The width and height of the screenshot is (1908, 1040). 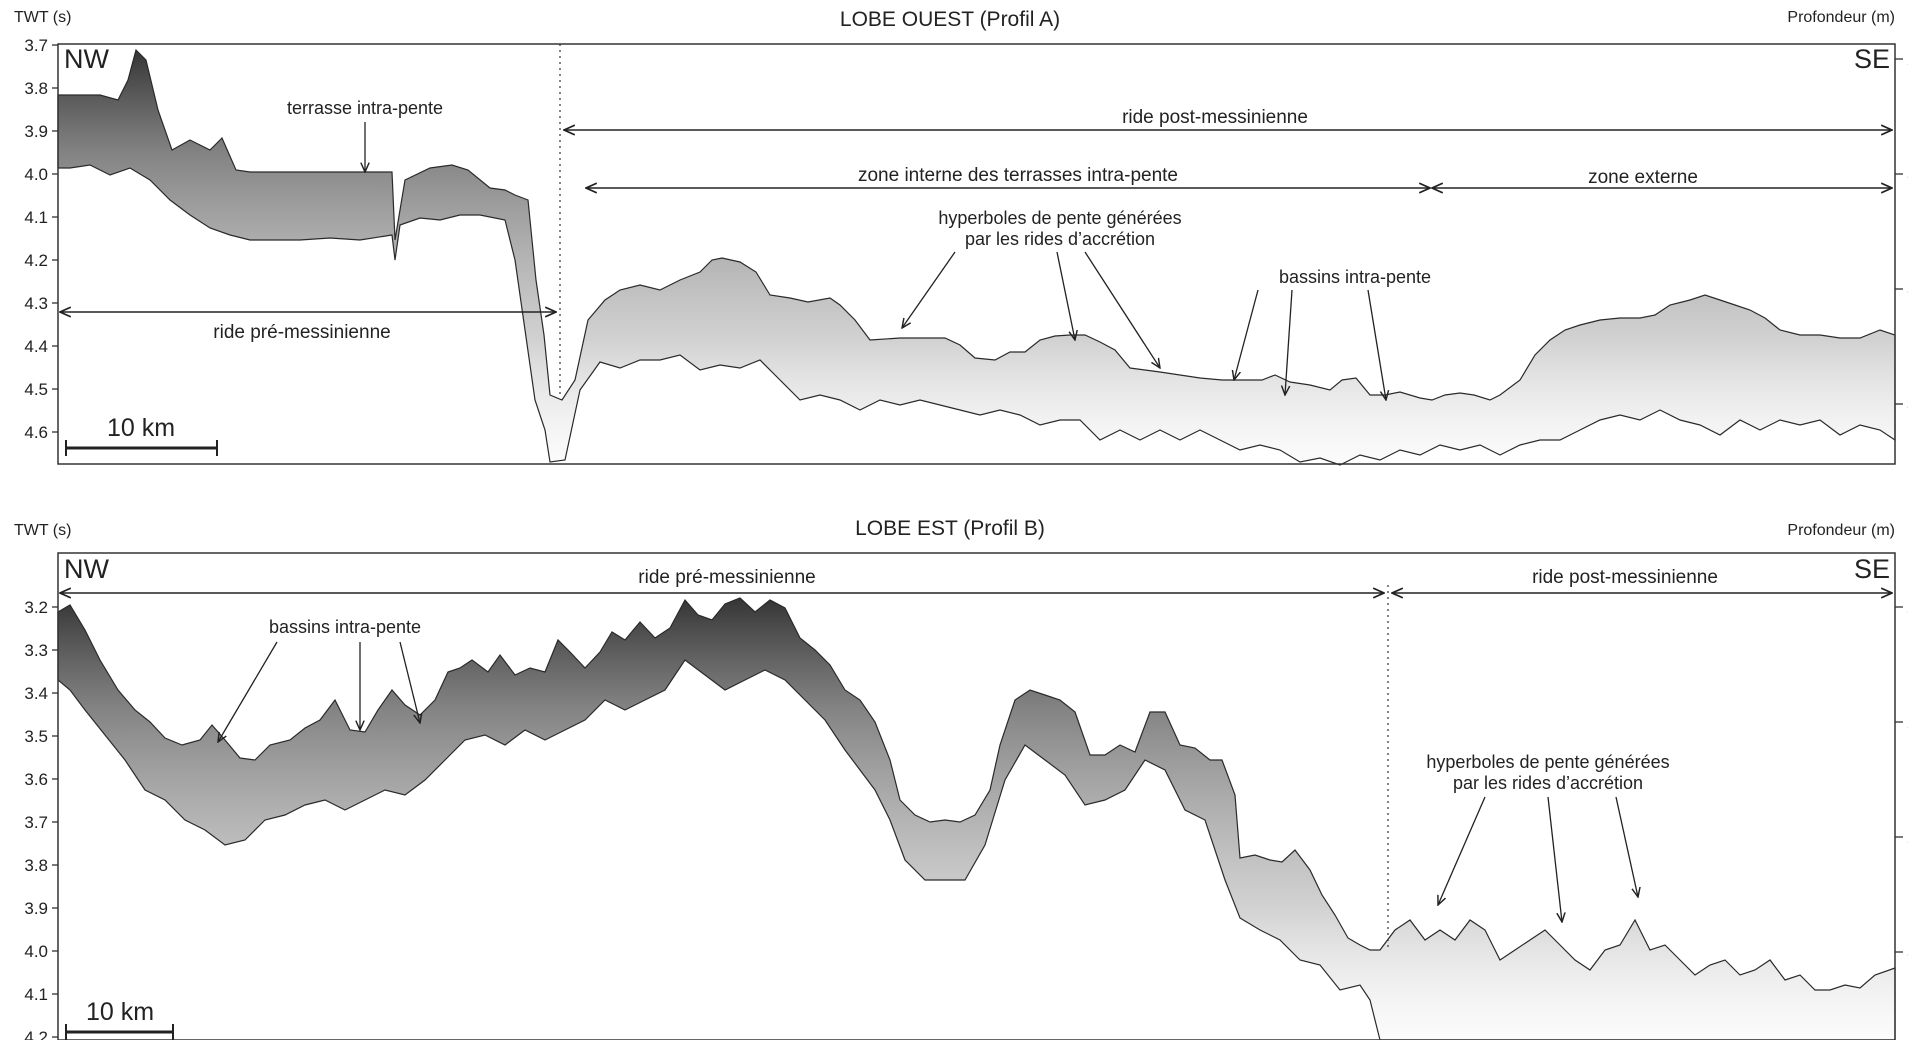 What do you see at coordinates (36, 389) in the screenshot?
I see `left-tick-label: 4.5` at bounding box center [36, 389].